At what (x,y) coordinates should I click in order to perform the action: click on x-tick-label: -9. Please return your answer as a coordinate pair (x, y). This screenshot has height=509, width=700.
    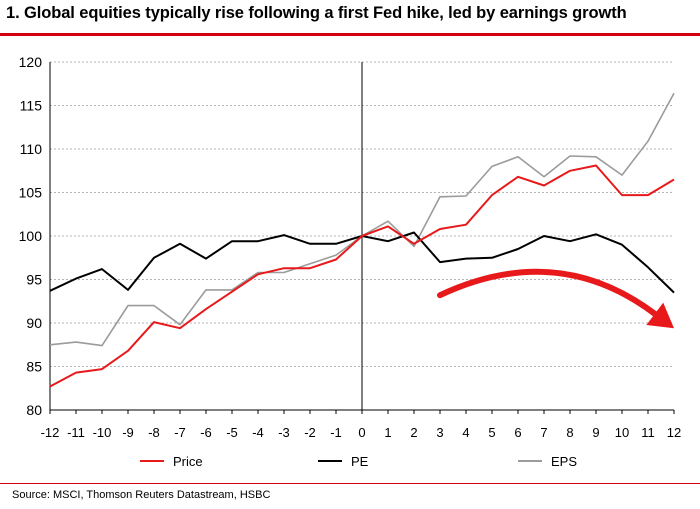
    Looking at the image, I should click on (128, 432).